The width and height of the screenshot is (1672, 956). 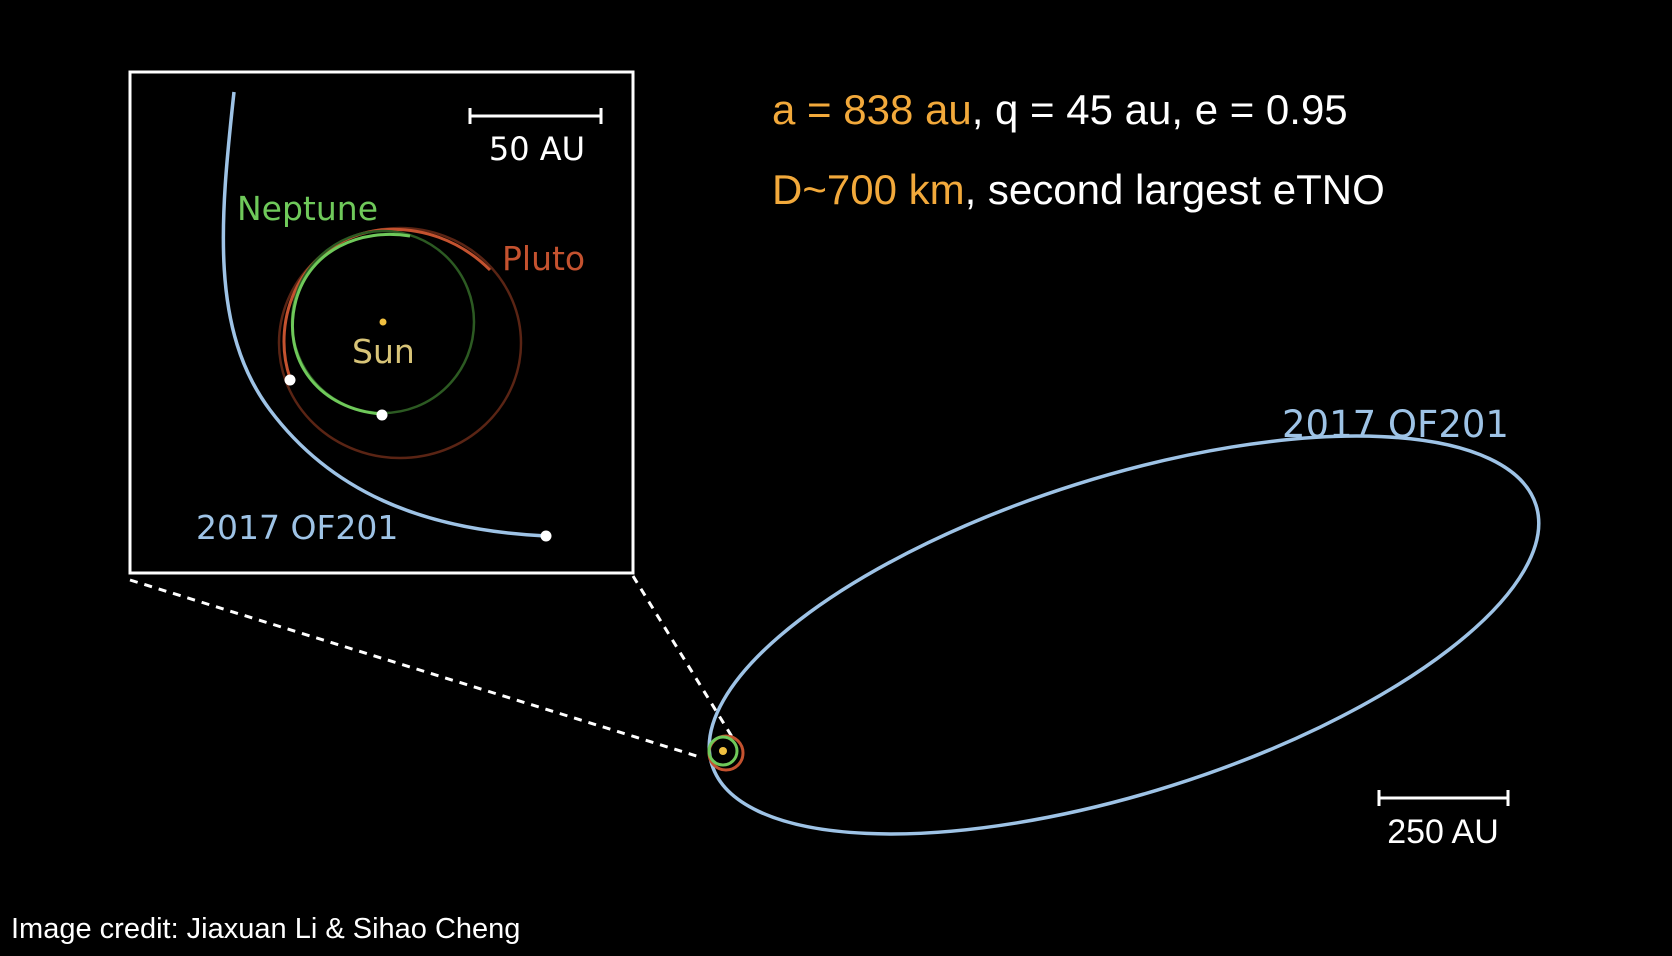 What do you see at coordinates (1175, 189) in the screenshot?
I see `rank-text: , second largest eTNO` at bounding box center [1175, 189].